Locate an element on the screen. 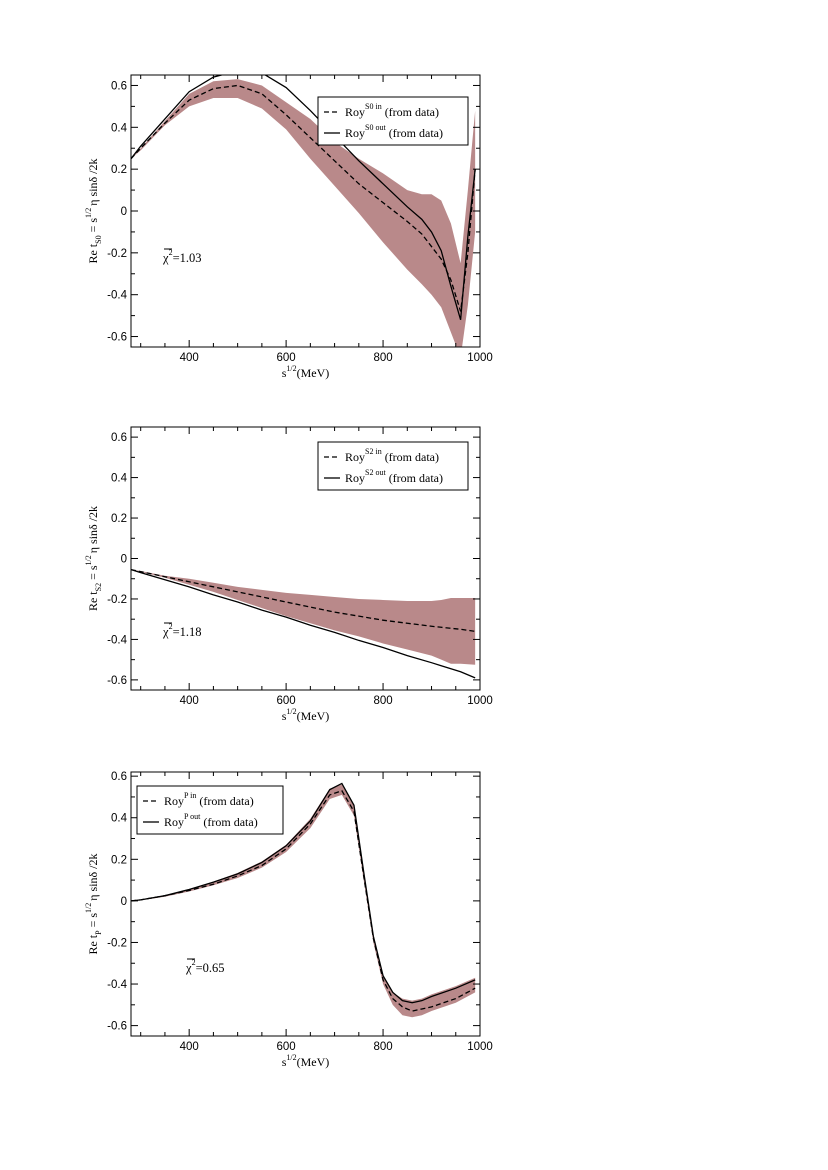 This screenshot has width=828, height=1170. svg-text: χ2=0.65 is located at coordinates (205, 966).